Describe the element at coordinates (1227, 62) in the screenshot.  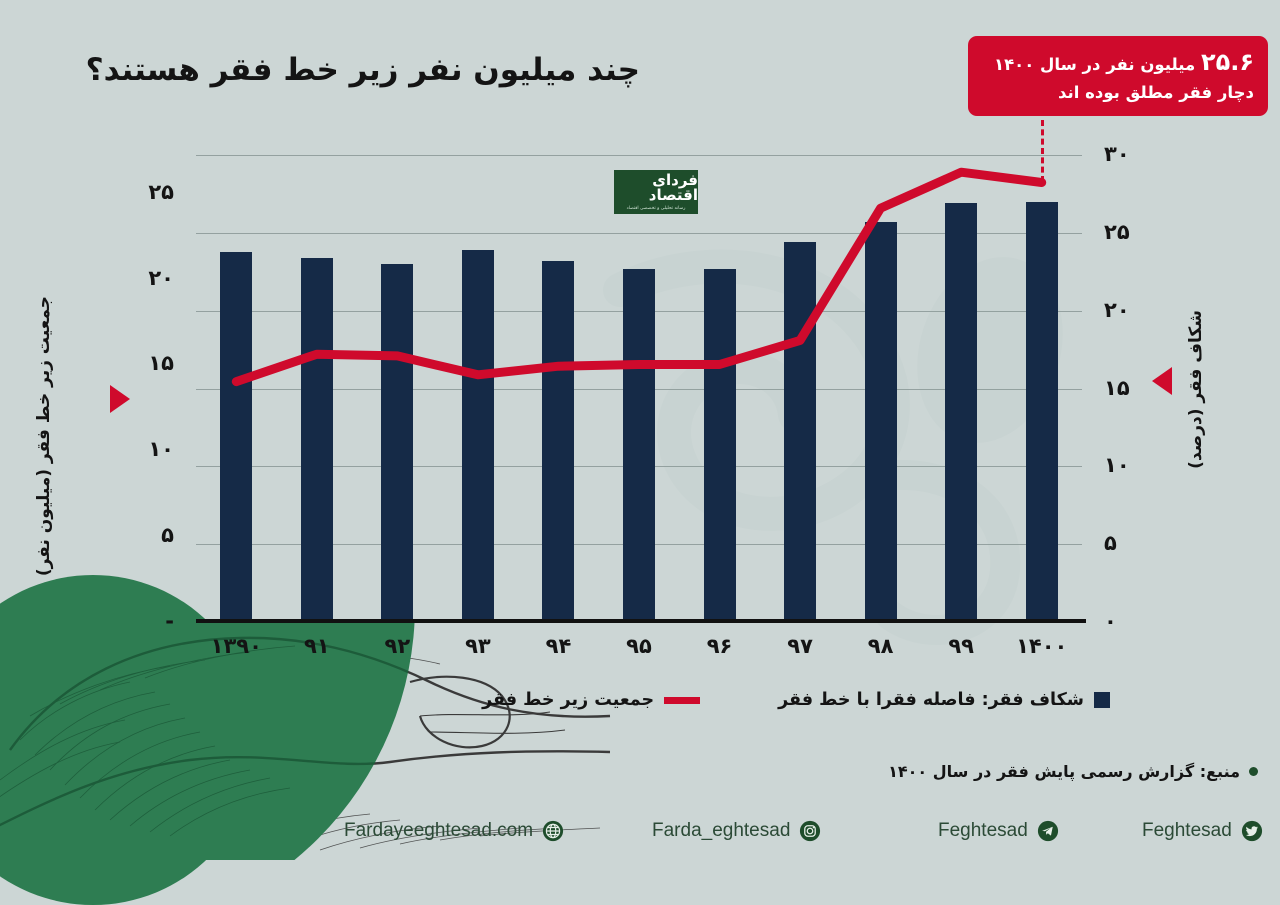
I see `callout-value: ۲۵.۶` at that location.